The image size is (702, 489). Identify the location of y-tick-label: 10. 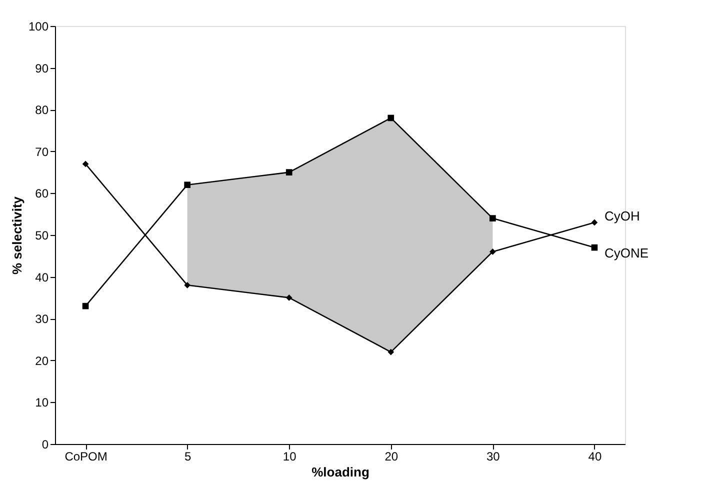
(42, 403).